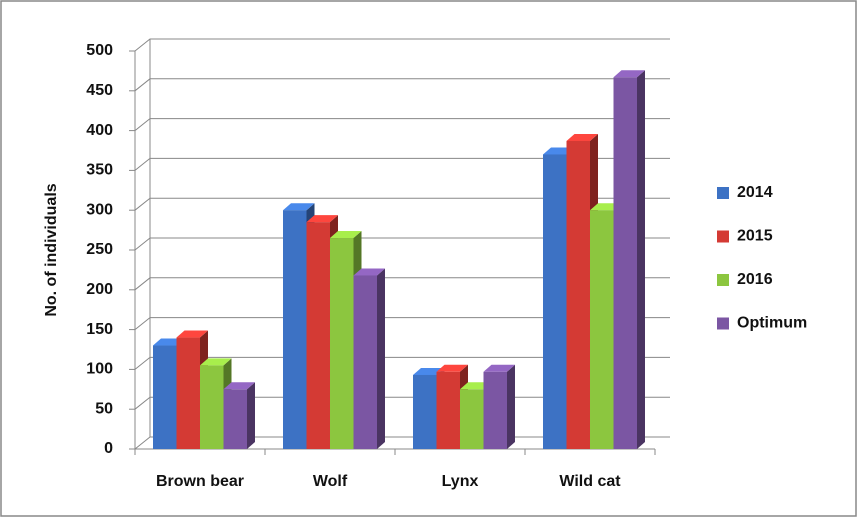 The image size is (858, 518). Describe the element at coordinates (99, 209) in the screenshot. I see `y-tick-label: 300` at that location.